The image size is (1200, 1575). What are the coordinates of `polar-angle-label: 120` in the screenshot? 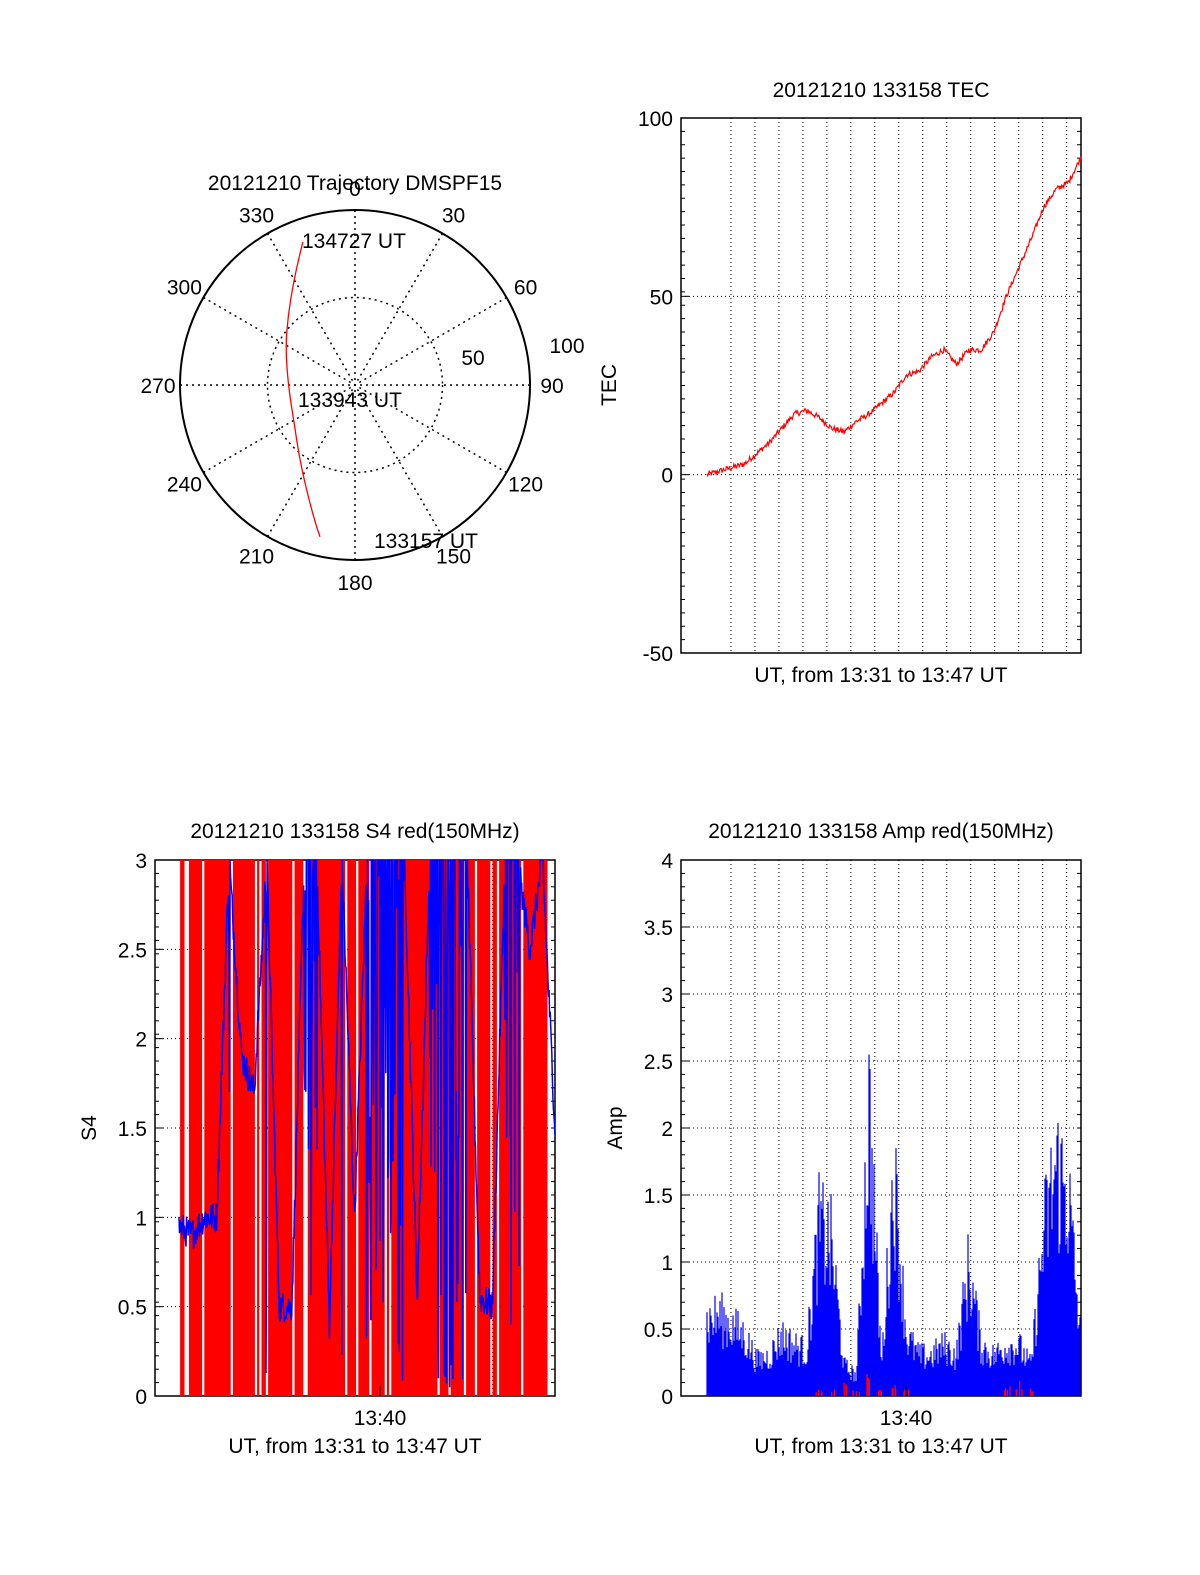 It's located at (525, 485).